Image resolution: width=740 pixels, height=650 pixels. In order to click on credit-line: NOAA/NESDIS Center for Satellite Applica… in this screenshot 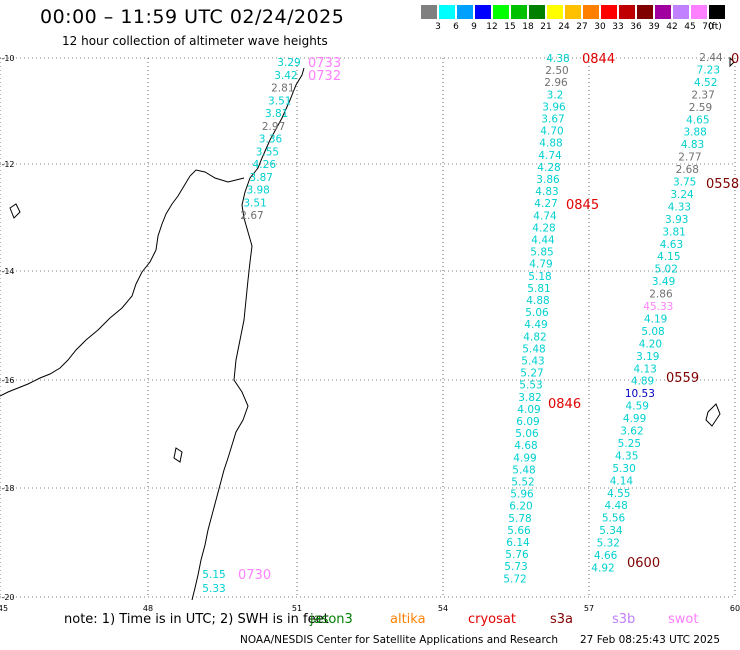, I will do `click(399, 640)`.